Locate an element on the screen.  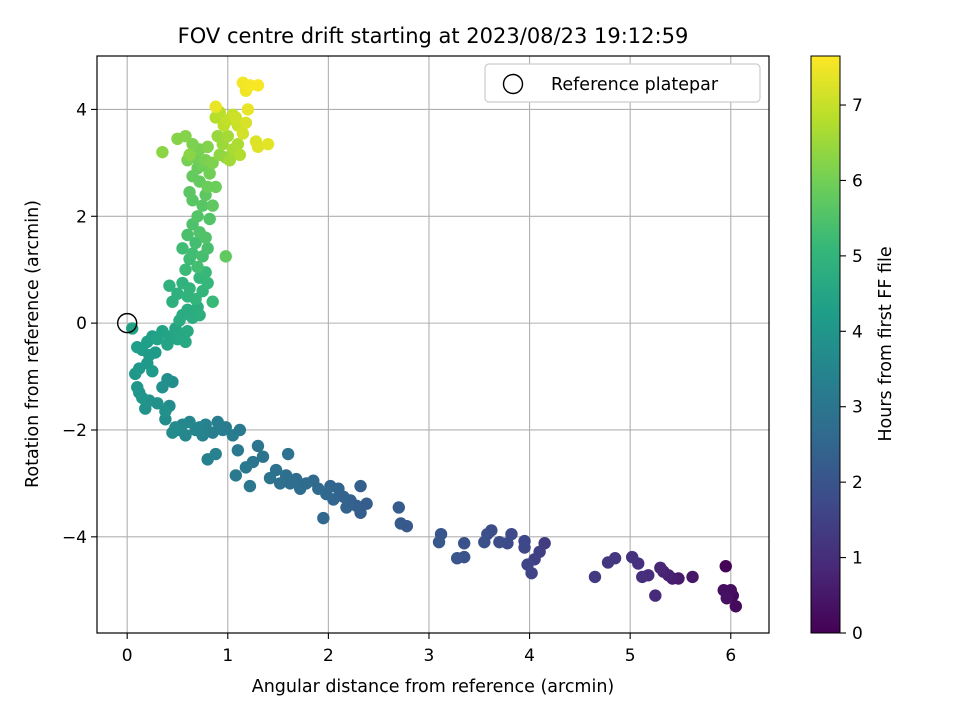
x-tick-label: 0 is located at coordinates (127, 656).